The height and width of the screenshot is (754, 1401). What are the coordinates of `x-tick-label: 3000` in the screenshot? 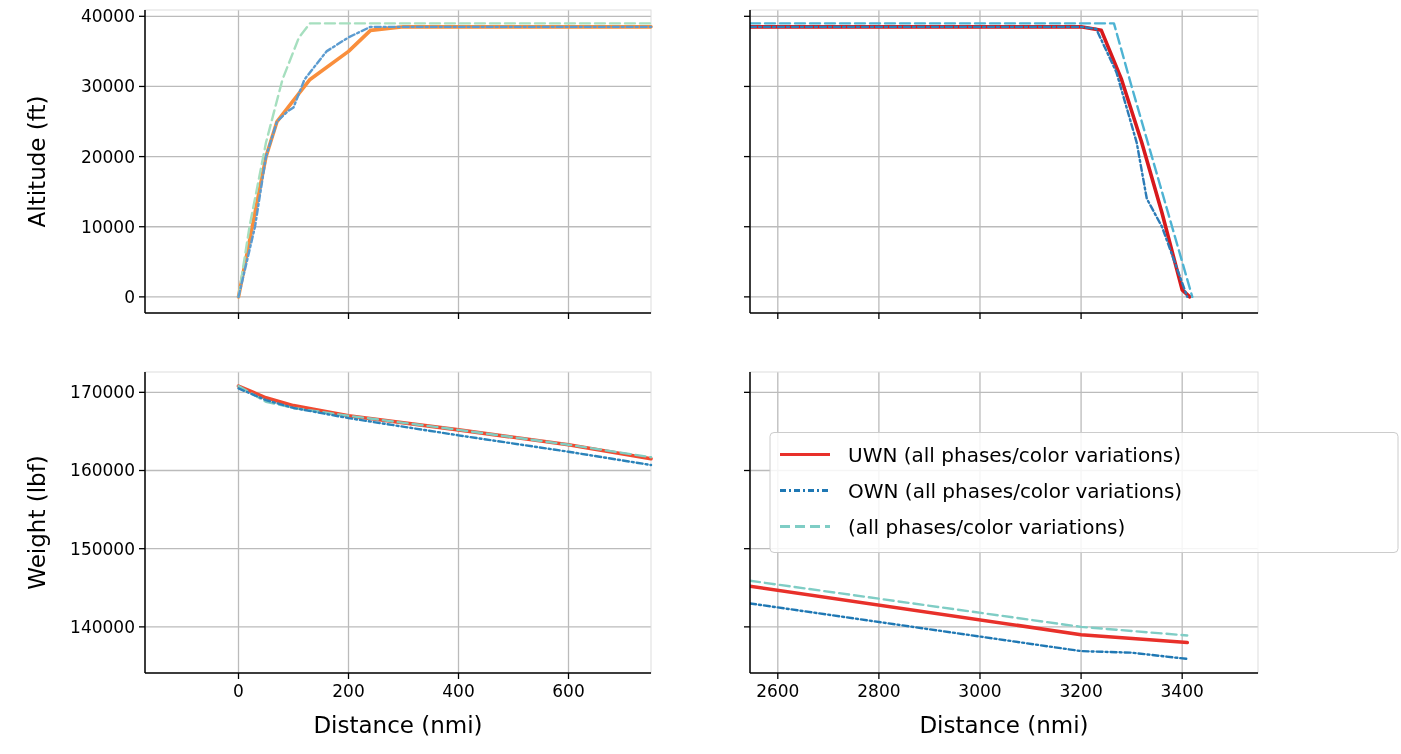 It's located at (980, 691).